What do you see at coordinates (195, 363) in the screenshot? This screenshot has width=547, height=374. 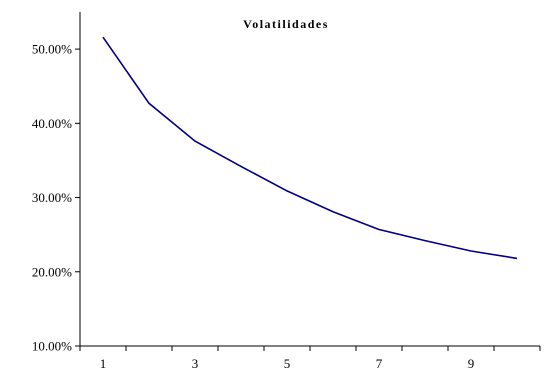 I see `x-tick-label: 3` at bounding box center [195, 363].